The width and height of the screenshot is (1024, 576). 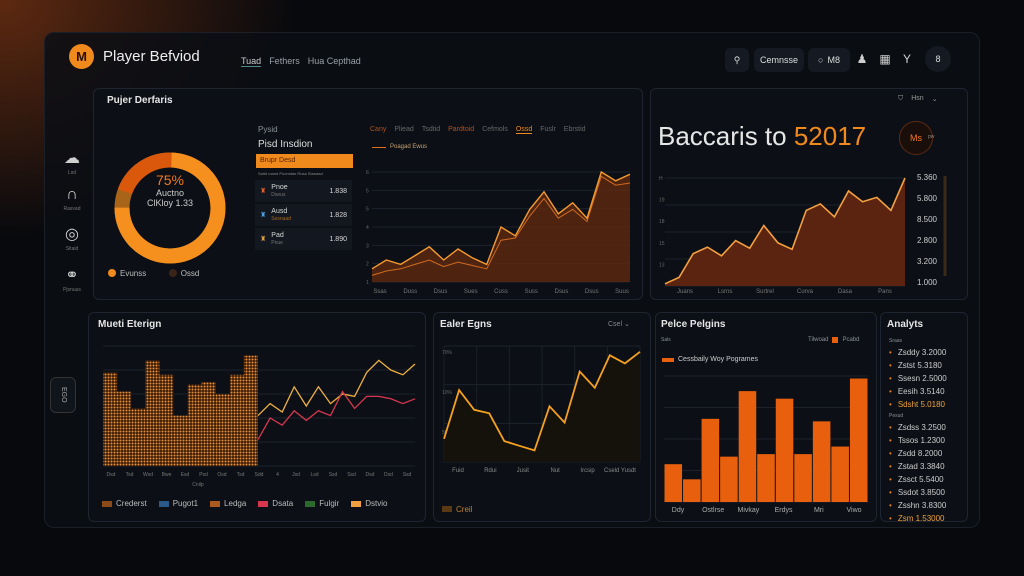 I want to click on analytics-item: • Zstst 5.3180, so click(x=928, y=365).